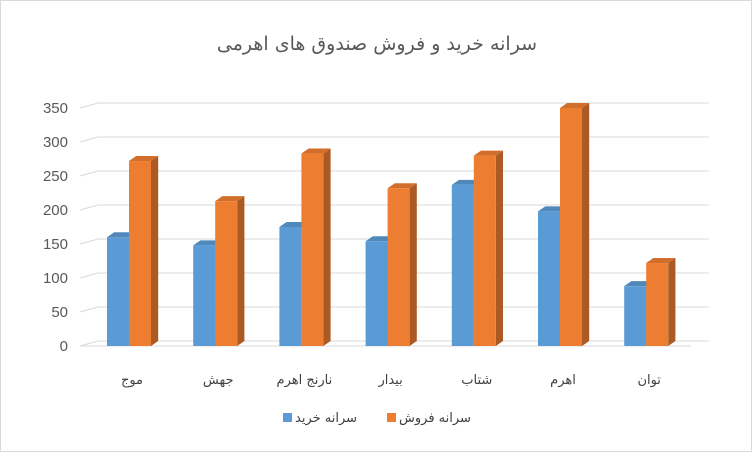  I want to click on y-tick-label: 250, so click(55, 176).